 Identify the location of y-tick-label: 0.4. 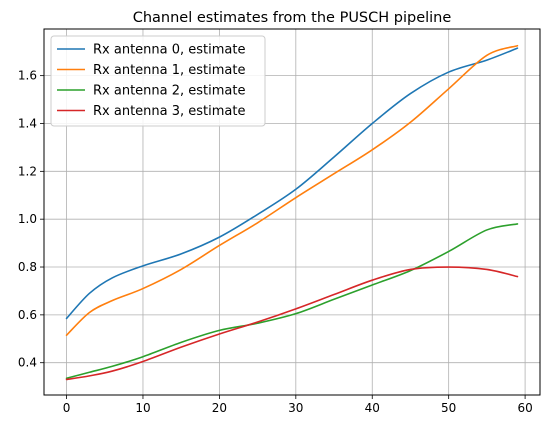
(27, 363).